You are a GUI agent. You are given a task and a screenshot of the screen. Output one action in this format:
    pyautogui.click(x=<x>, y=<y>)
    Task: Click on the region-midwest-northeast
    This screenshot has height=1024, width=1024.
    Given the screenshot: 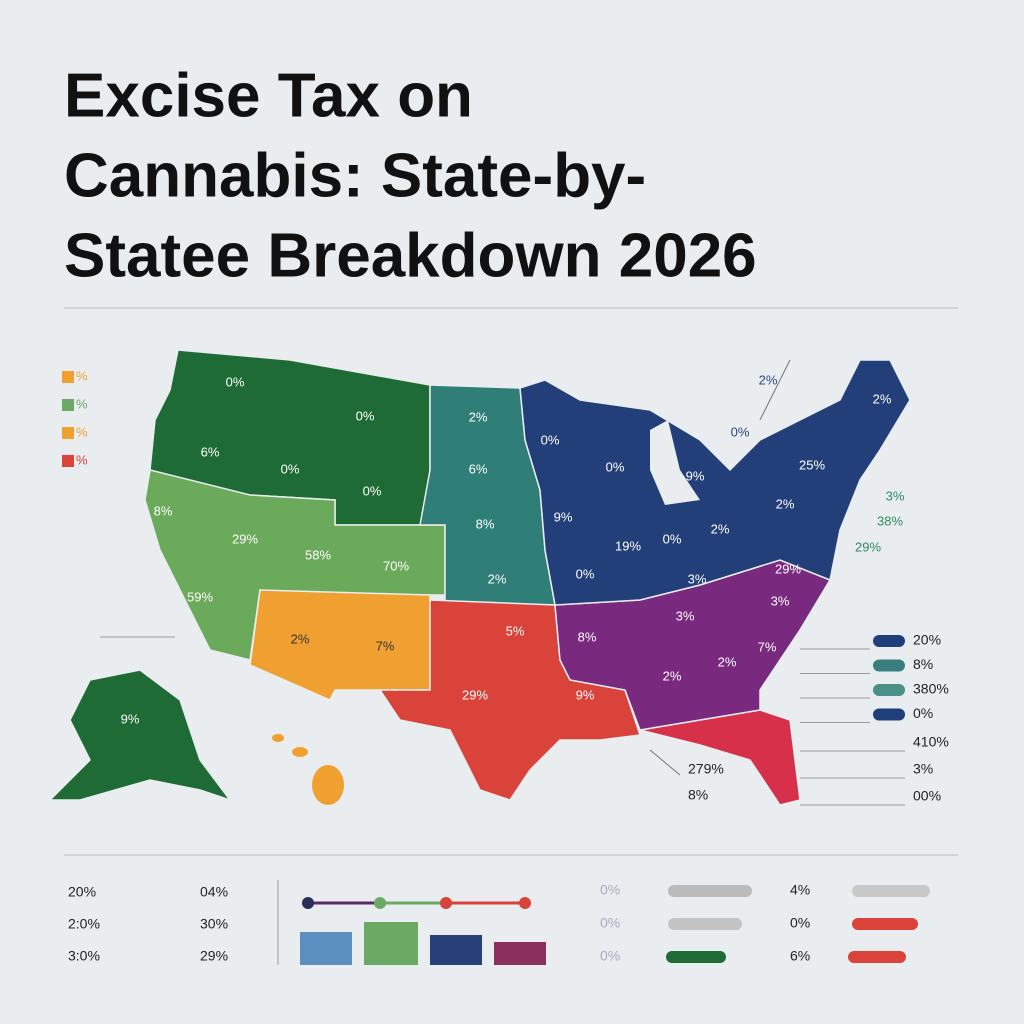 What is the action you would take?
    pyautogui.click(x=715, y=482)
    